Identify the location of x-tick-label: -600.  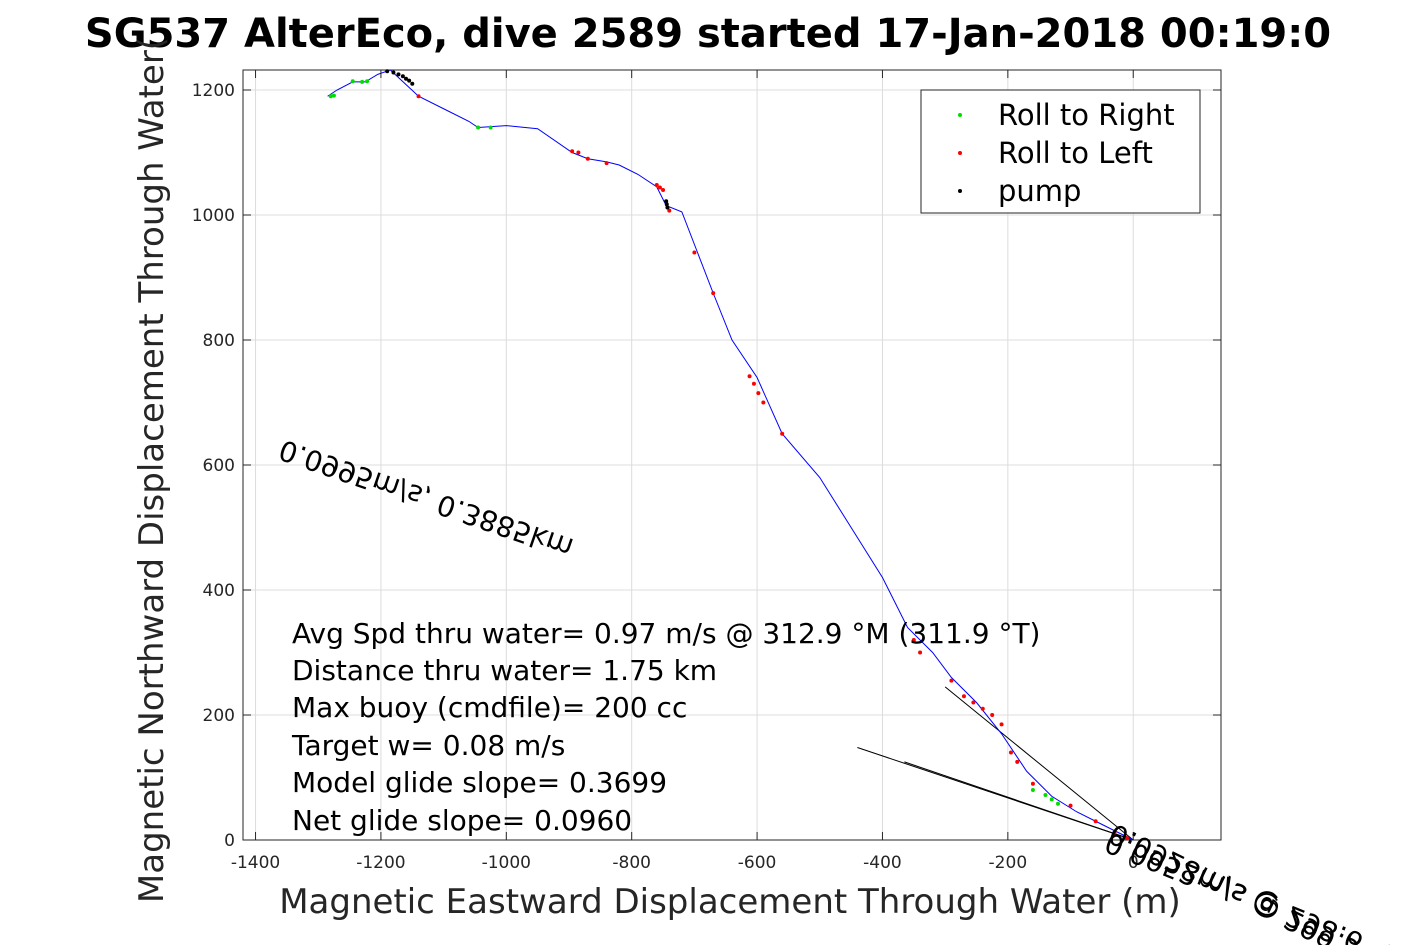
(757, 863).